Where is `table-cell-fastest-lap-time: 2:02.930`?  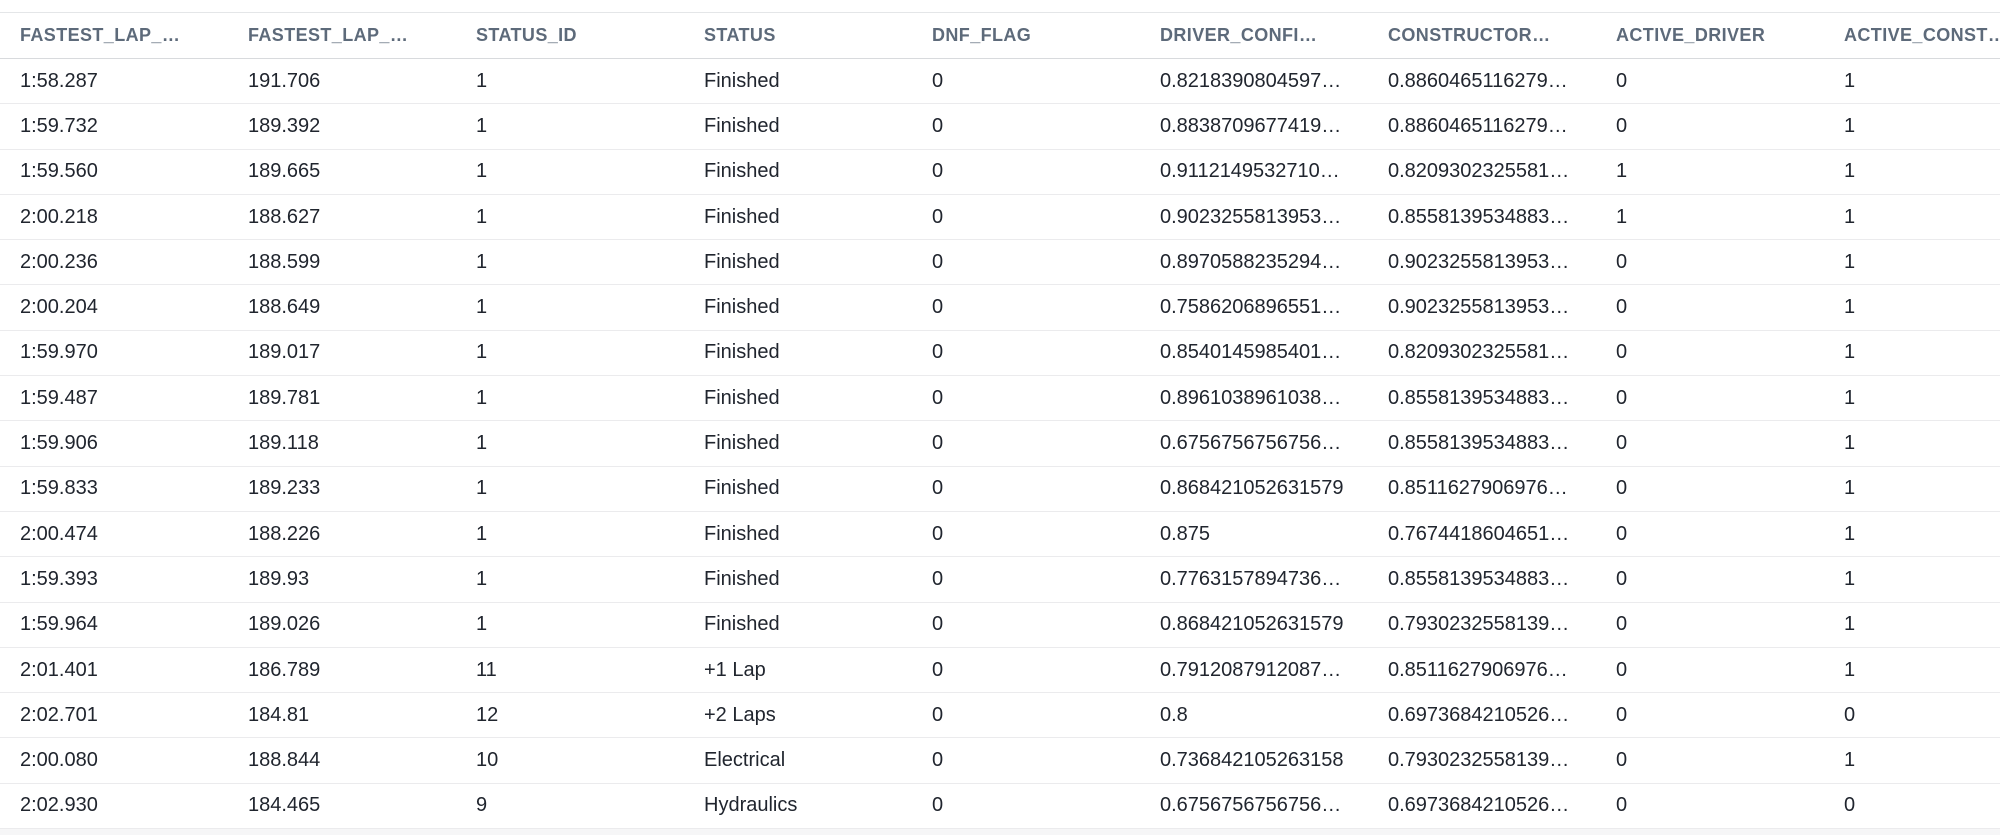 table-cell-fastest-lap-time: 2:02.930 is located at coordinates (59, 805).